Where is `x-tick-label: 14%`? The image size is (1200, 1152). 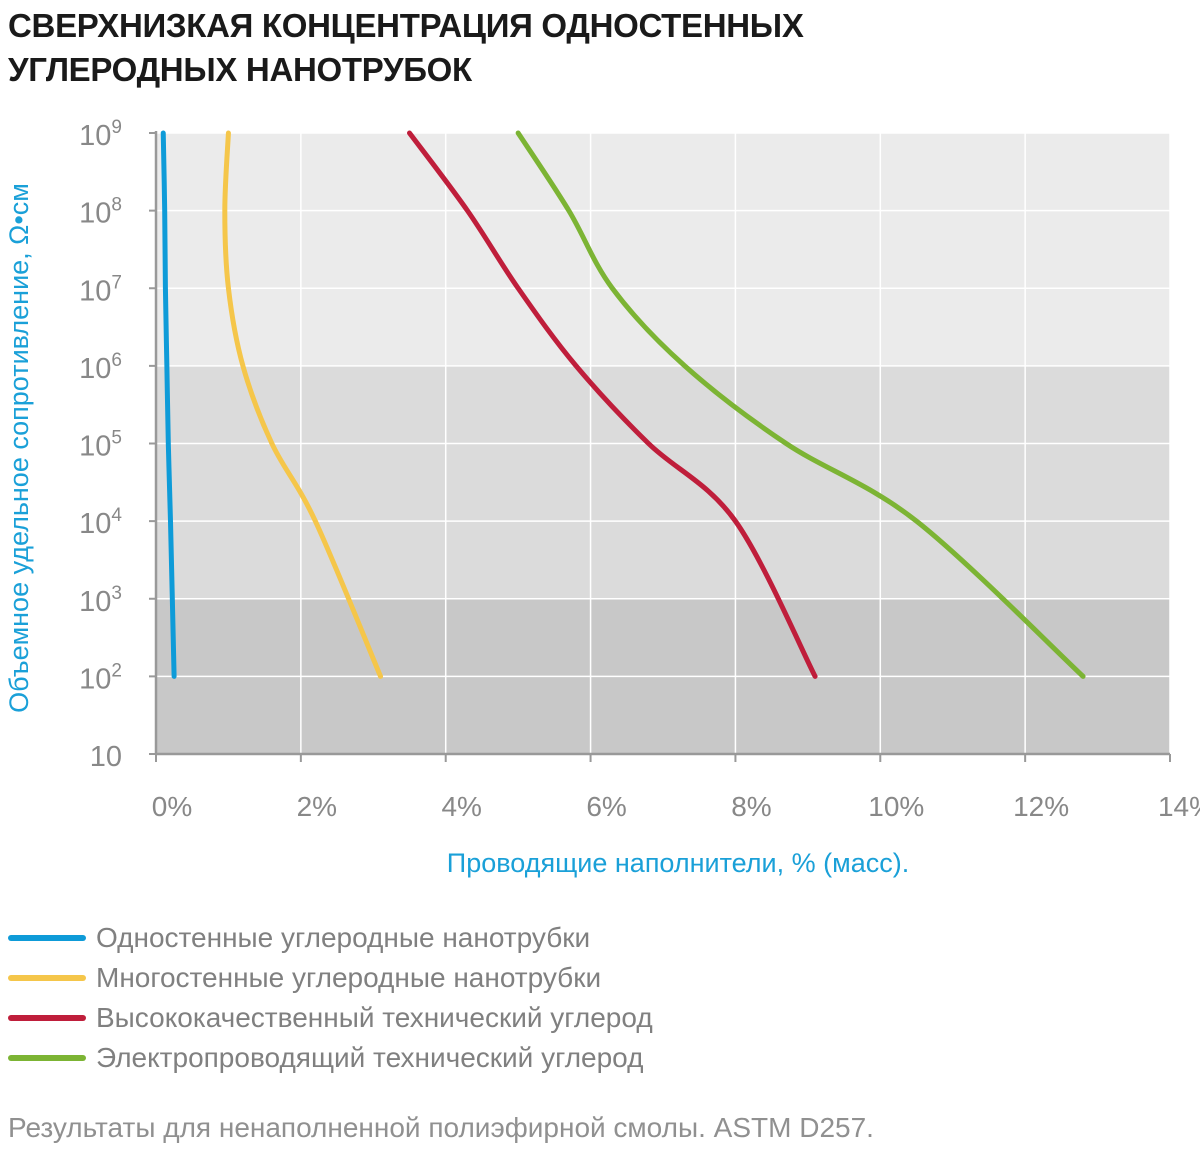
x-tick-label: 14% is located at coordinates (1179, 806).